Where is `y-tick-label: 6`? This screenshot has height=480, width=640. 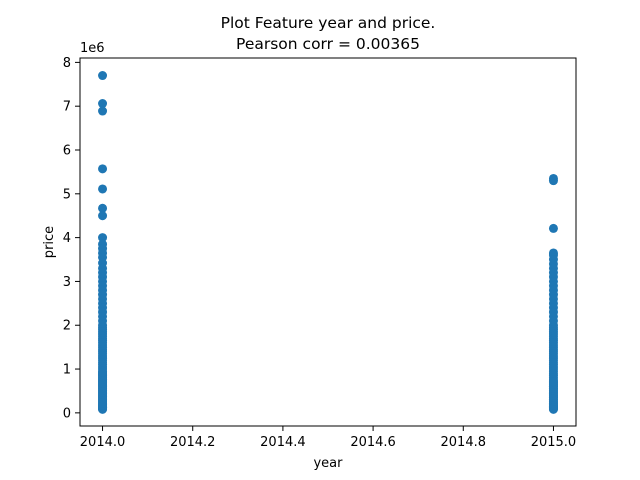
y-tick-label: 6 is located at coordinates (67, 151).